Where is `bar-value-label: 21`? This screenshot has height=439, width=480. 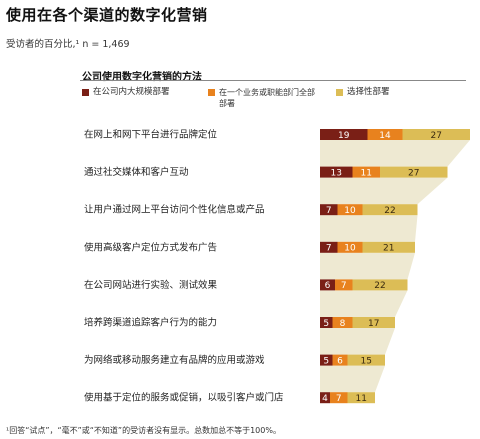
bar-value-label: 21 is located at coordinates (388, 249).